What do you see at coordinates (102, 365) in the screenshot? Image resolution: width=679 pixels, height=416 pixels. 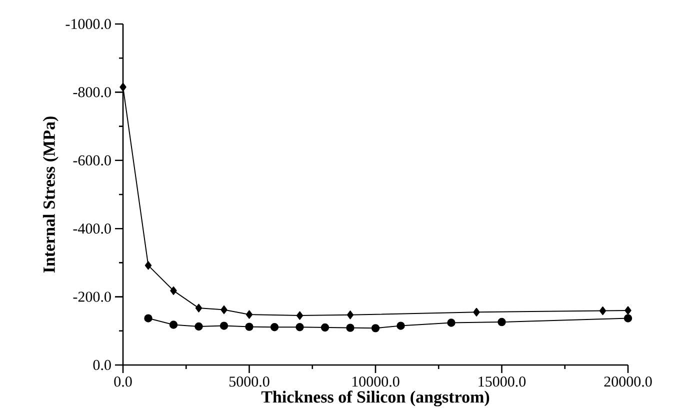 I see `y-tick-label: 0.0` at bounding box center [102, 365].